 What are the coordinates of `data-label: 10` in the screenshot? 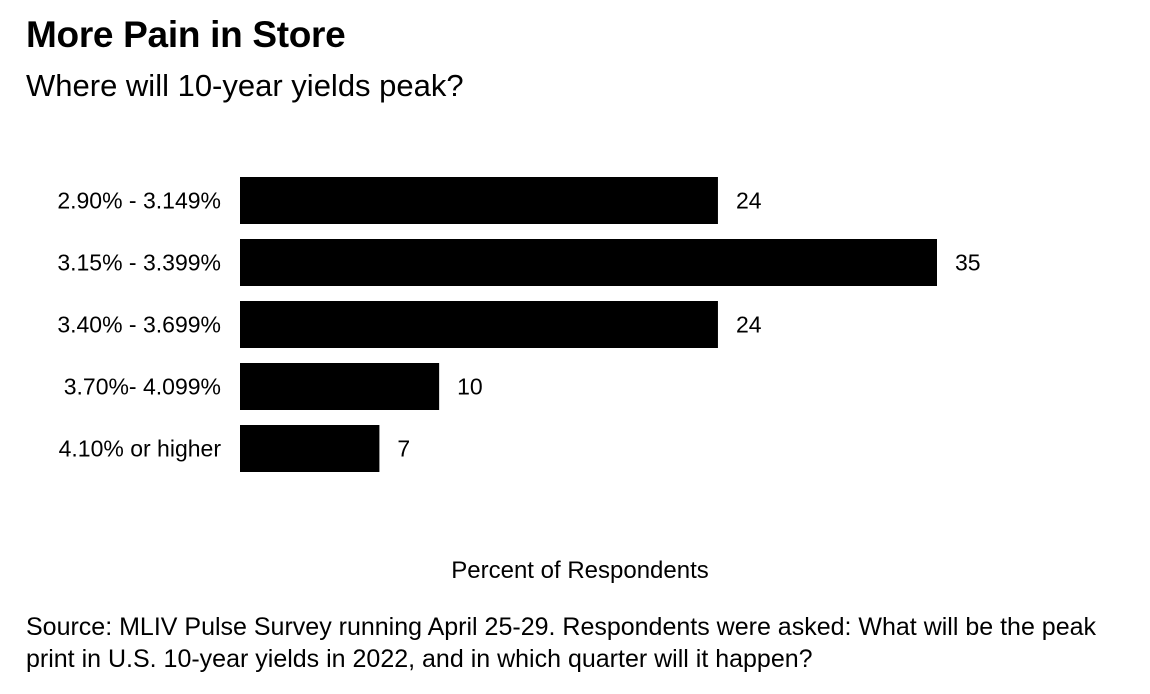 It's located at (470, 387).